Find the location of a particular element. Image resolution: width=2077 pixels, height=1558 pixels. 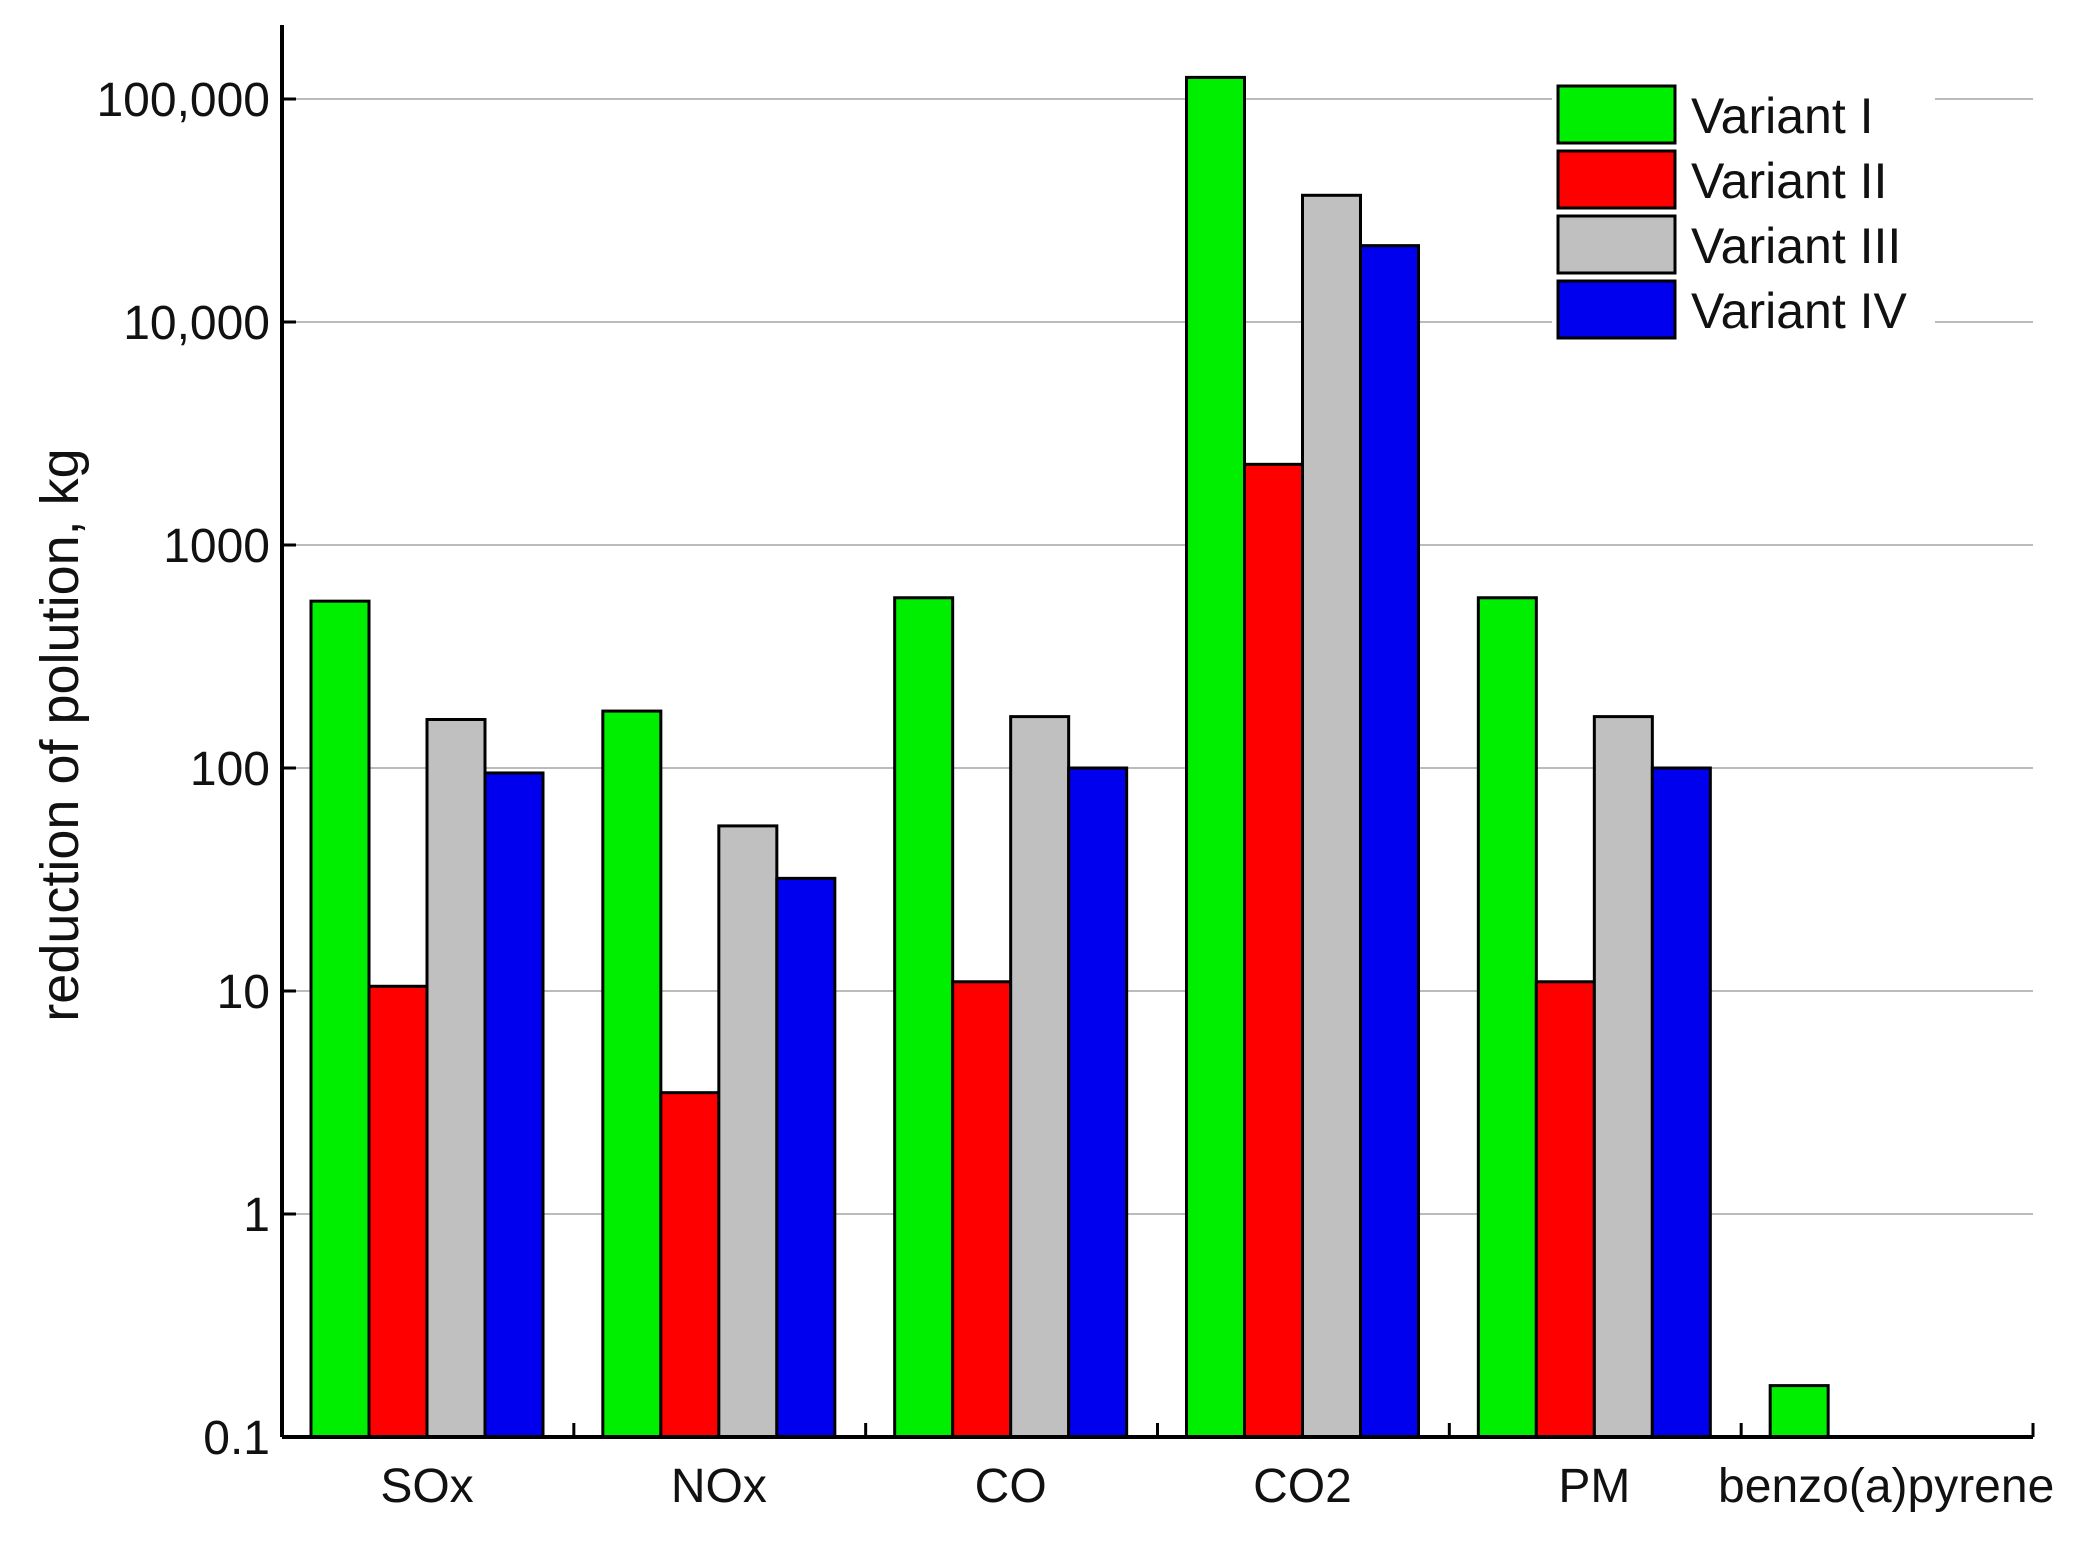

x-tick-labels: SOx NOx CO CO2 PM benzo(a)pyrene is located at coordinates (1217, 1486).